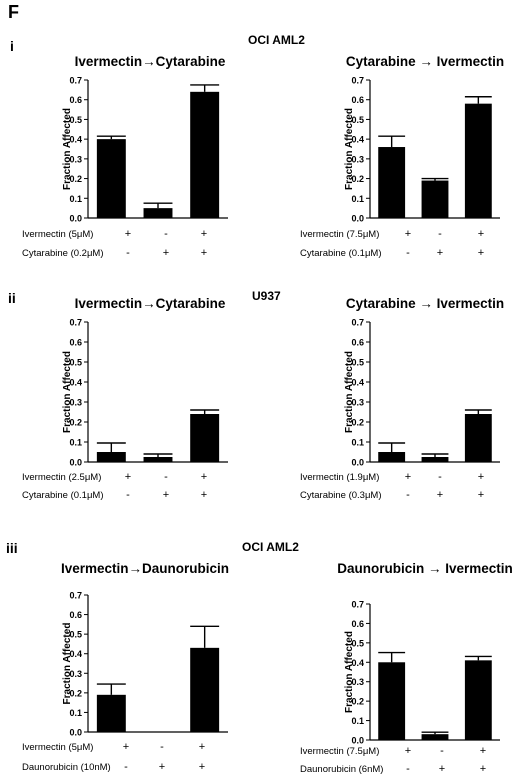 The width and height of the screenshot is (520, 779). I want to click on panel-letter: F, so click(13, 12).